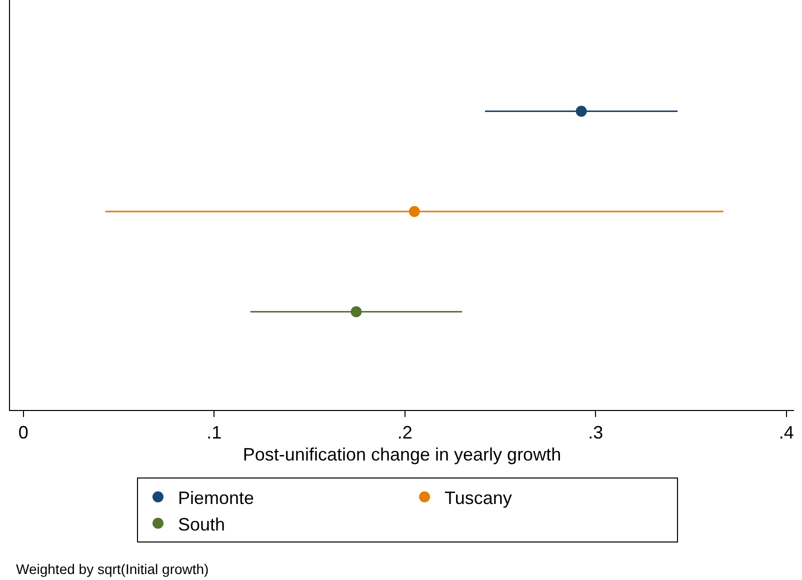 Image resolution: width=802 pixels, height=580 pixels. What do you see at coordinates (402, 454) in the screenshot?
I see `x-axis-title: Post-unification change in yearly growth` at bounding box center [402, 454].